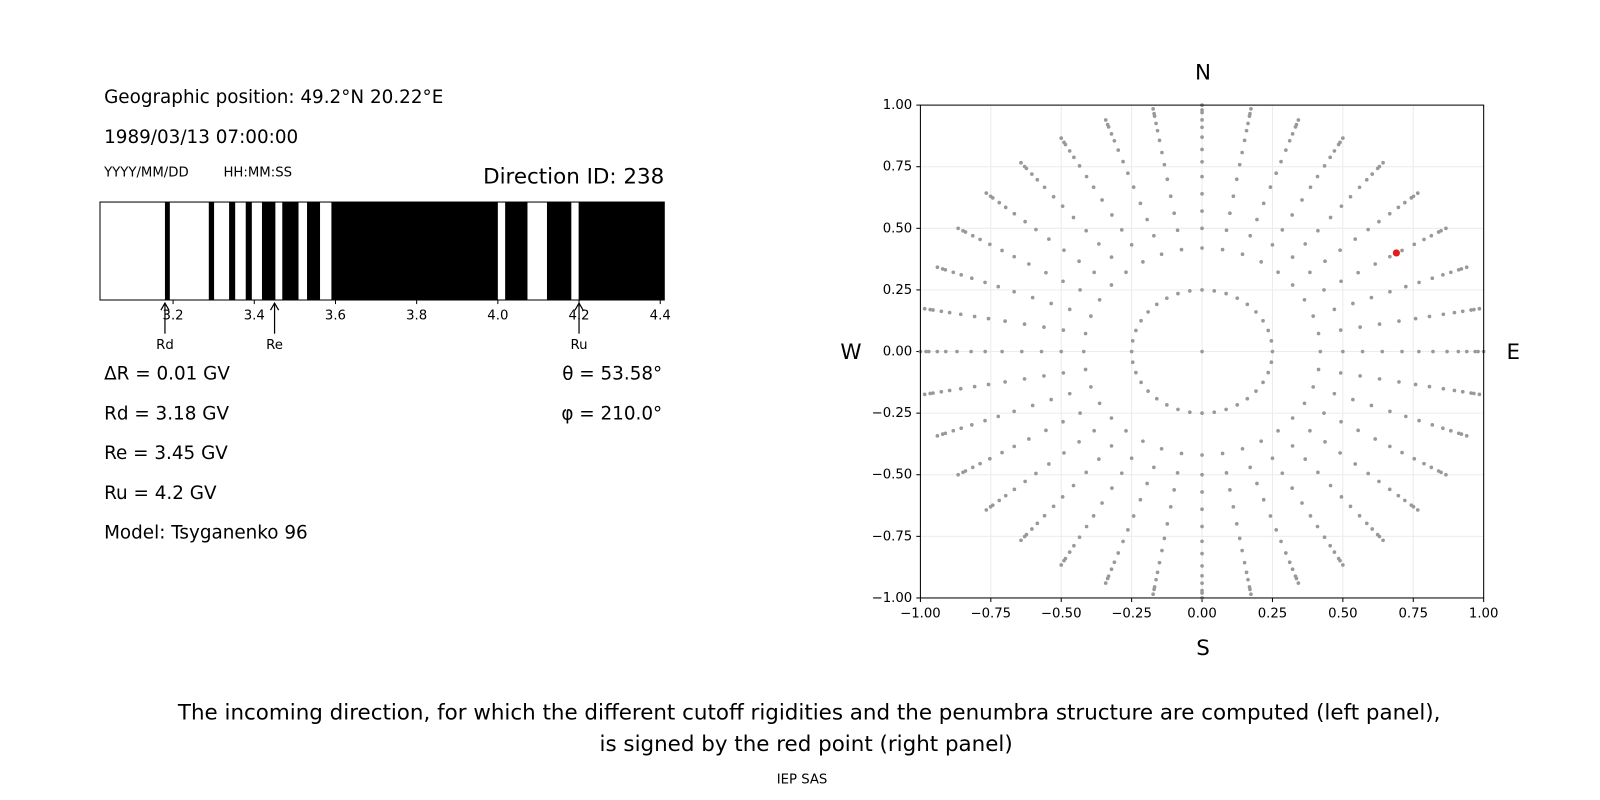 Image resolution: width=1600 pixels, height=800 pixels. I want to click on theta: θ = 53.58°, so click(612, 373).